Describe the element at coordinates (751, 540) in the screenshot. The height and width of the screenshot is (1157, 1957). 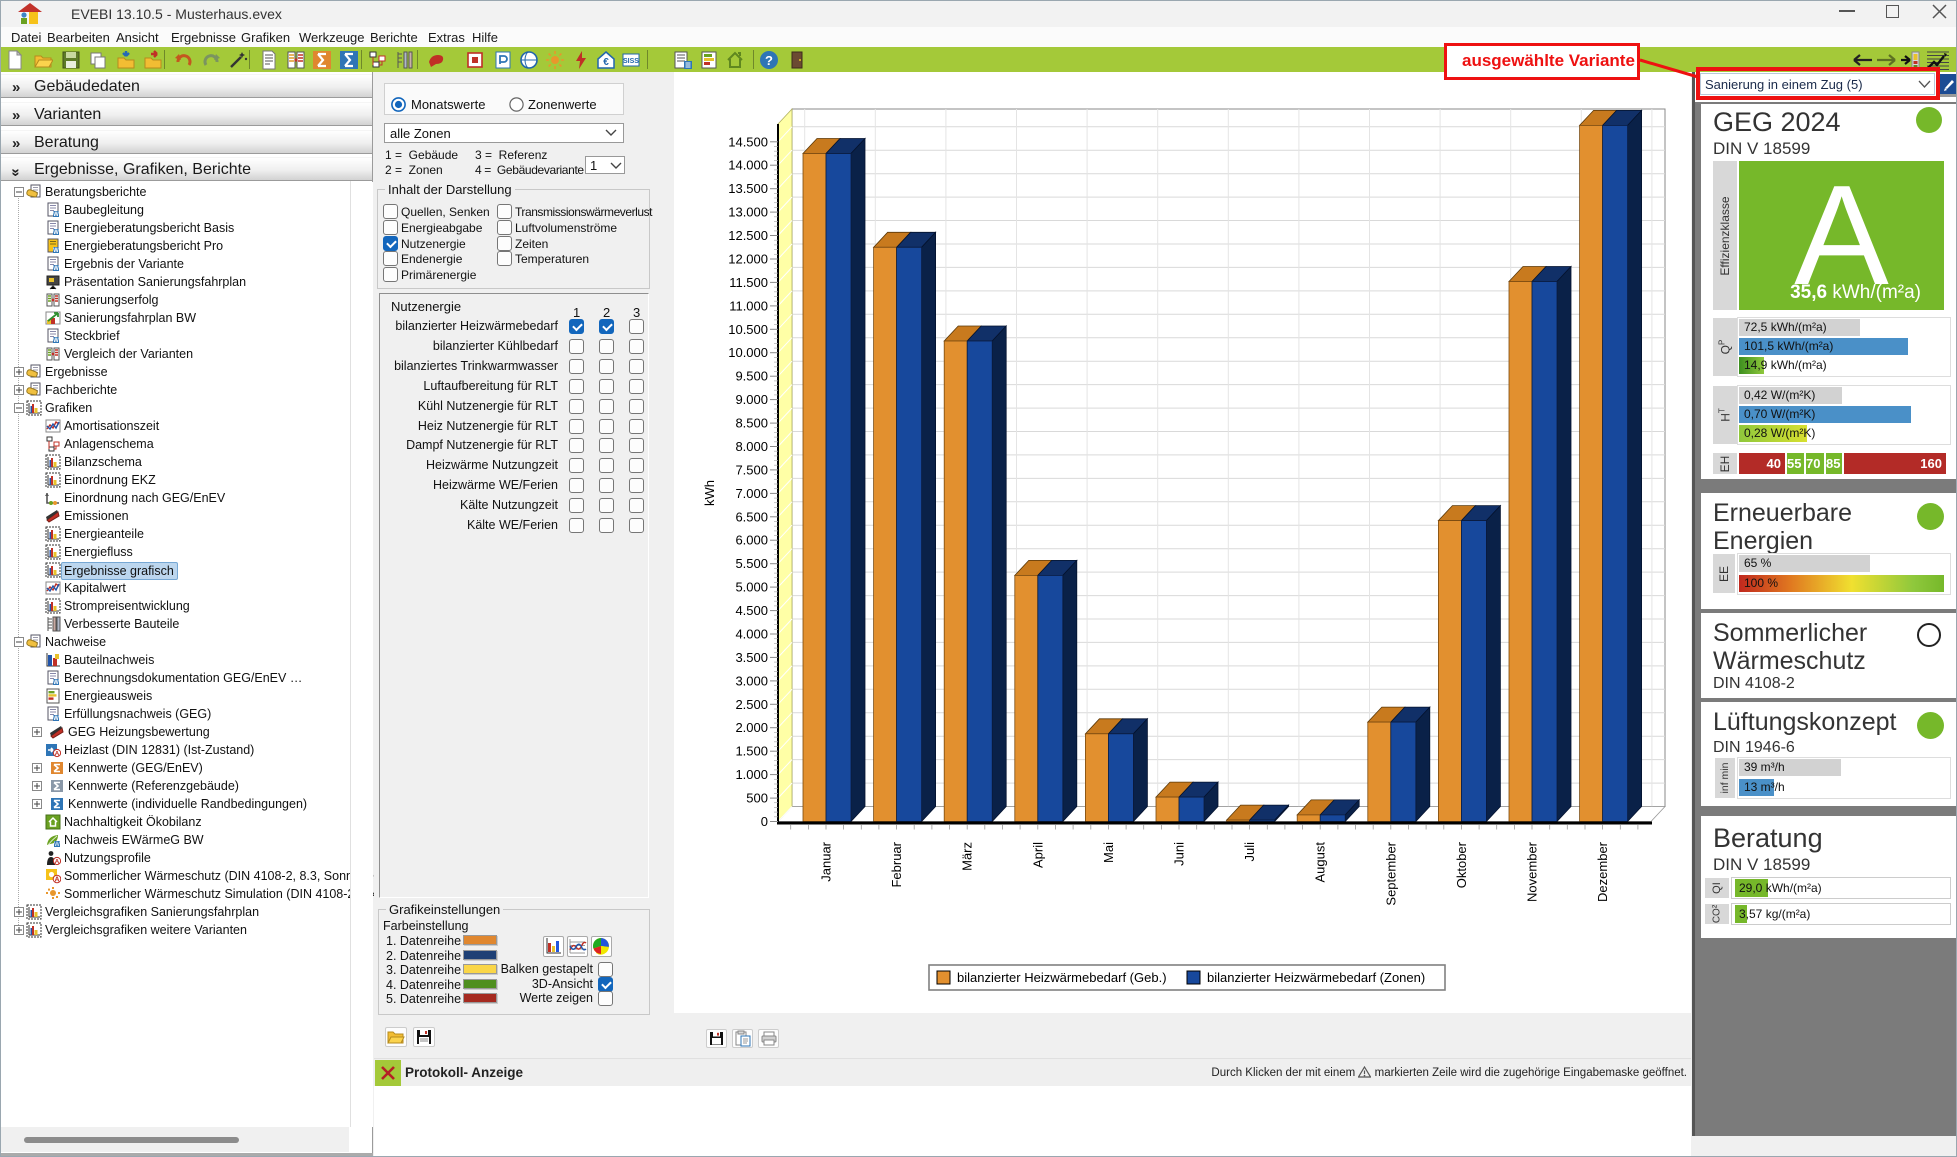
I see `svg-text: 6.000` at that location.